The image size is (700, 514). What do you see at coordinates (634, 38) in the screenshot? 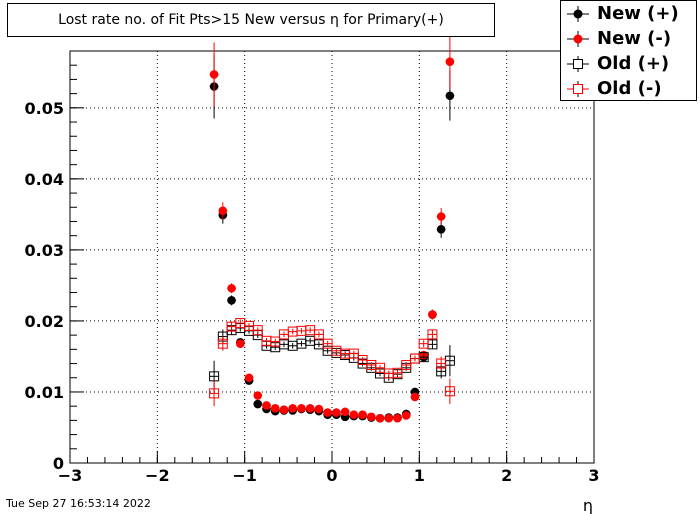
I see `legend-label: New (-)` at bounding box center [634, 38].